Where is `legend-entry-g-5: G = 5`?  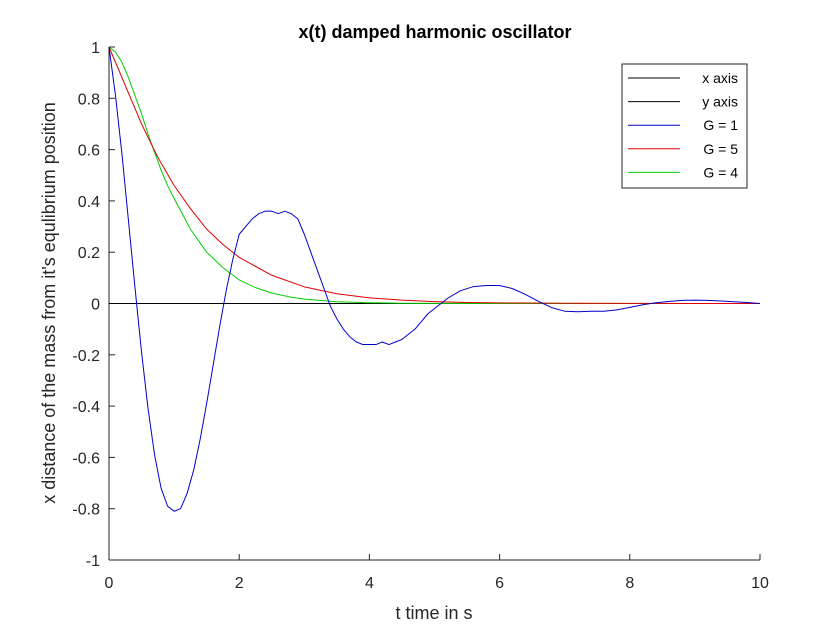
legend-entry-g-5: G = 5 is located at coordinates (720, 149).